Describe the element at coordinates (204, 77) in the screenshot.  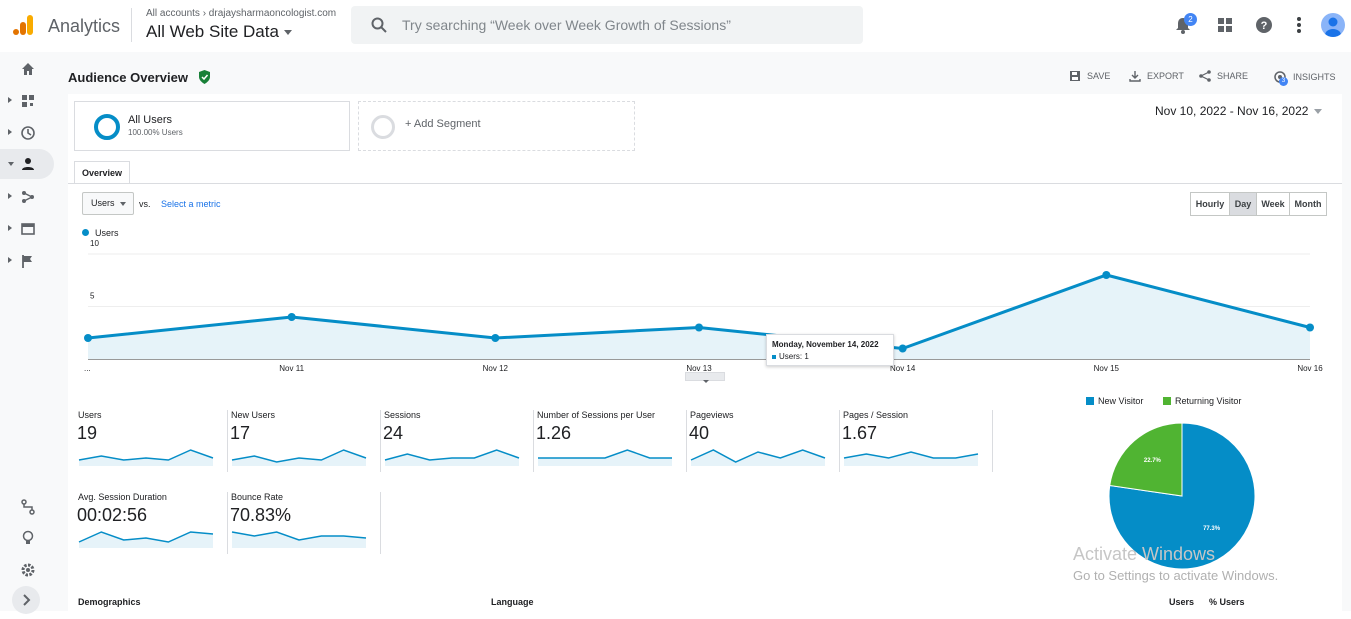
I see `verified-shield-icon` at that location.